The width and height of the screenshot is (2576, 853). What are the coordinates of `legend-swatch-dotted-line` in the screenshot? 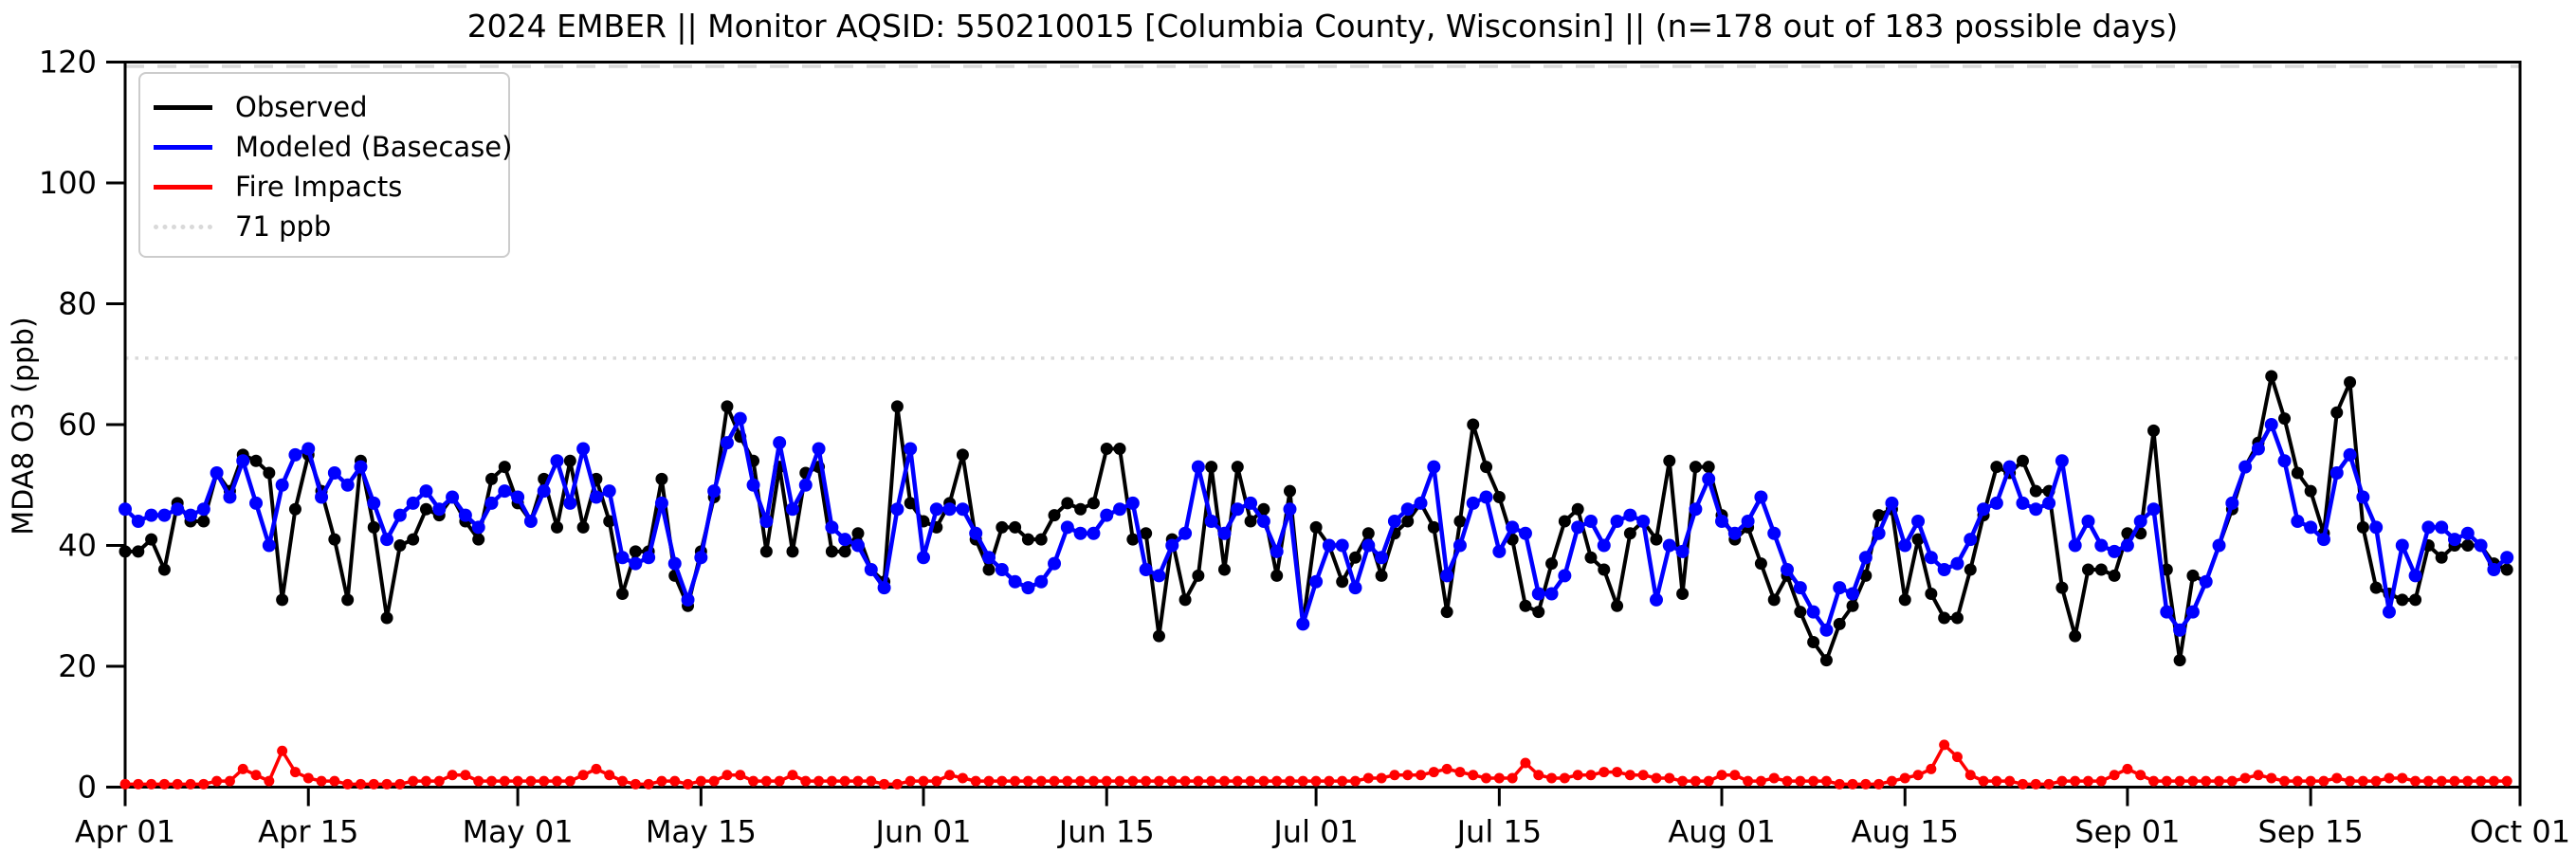 It's located at (183, 226).